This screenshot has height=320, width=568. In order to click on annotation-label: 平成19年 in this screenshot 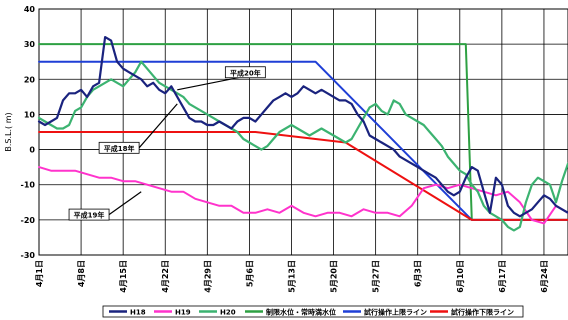, I will do `click(89, 215)`.